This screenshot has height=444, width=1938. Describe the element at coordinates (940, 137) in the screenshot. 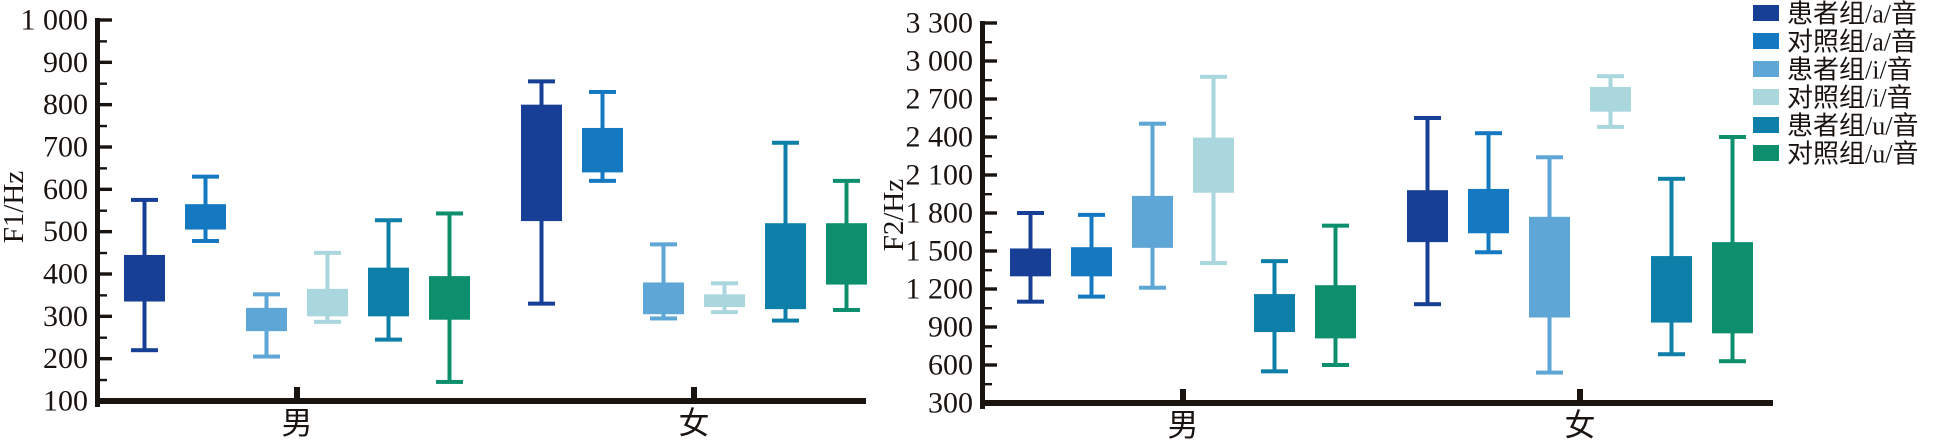

I see `y-tick-label: 2 400` at that location.